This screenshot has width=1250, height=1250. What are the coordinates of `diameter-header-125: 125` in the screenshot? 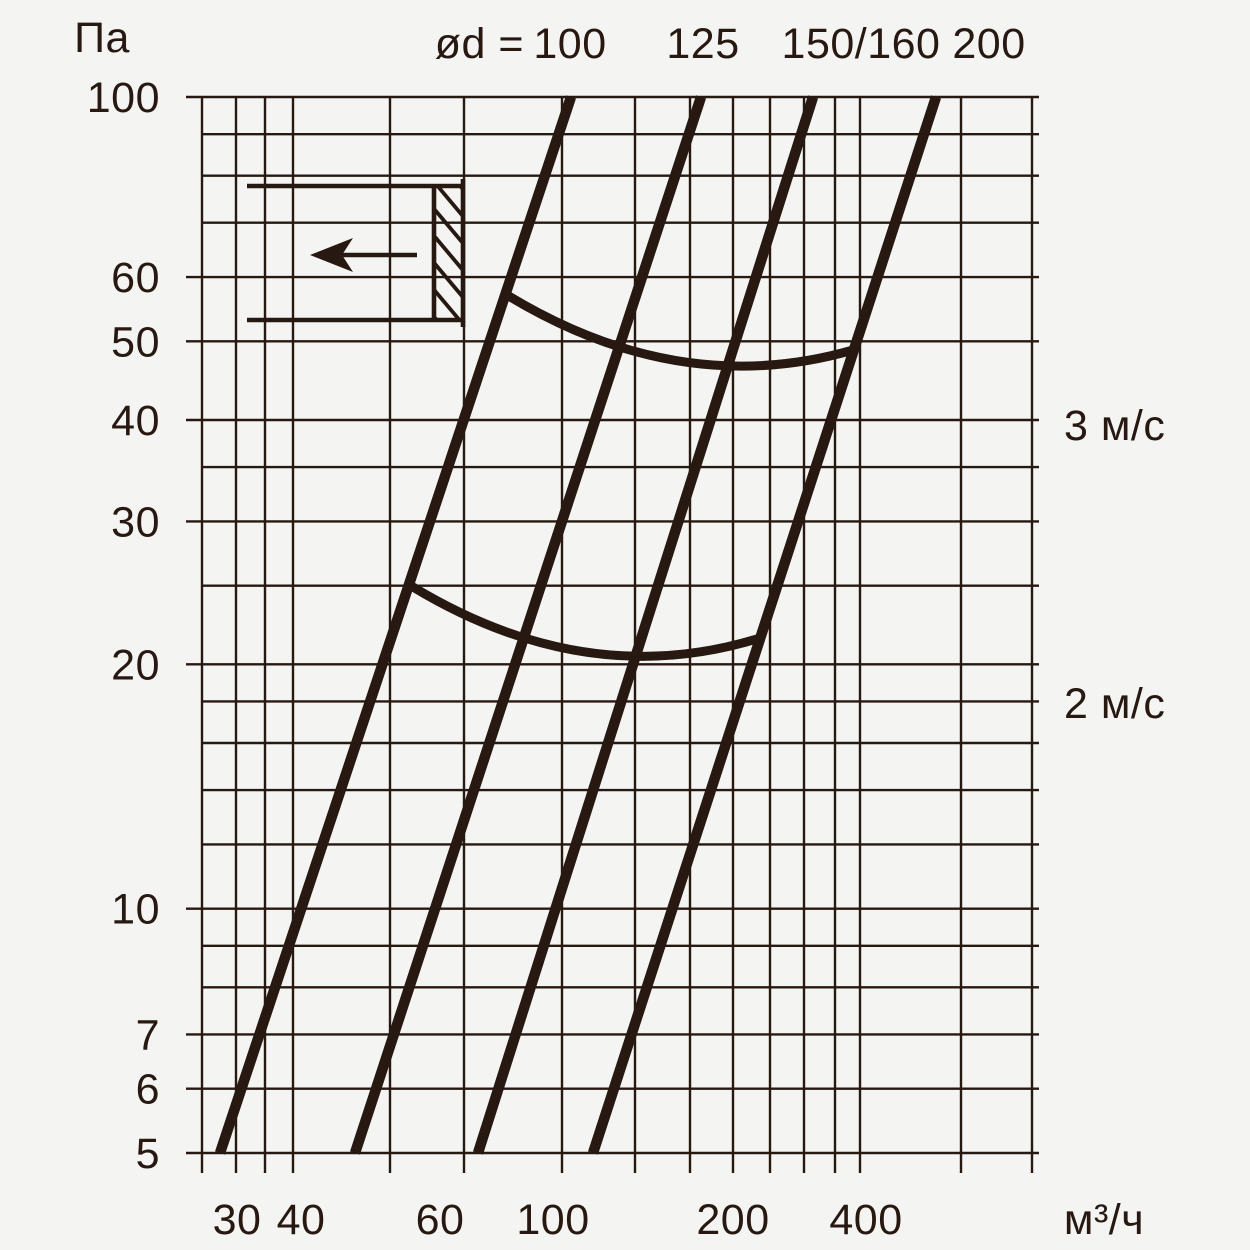 It's located at (702, 44).